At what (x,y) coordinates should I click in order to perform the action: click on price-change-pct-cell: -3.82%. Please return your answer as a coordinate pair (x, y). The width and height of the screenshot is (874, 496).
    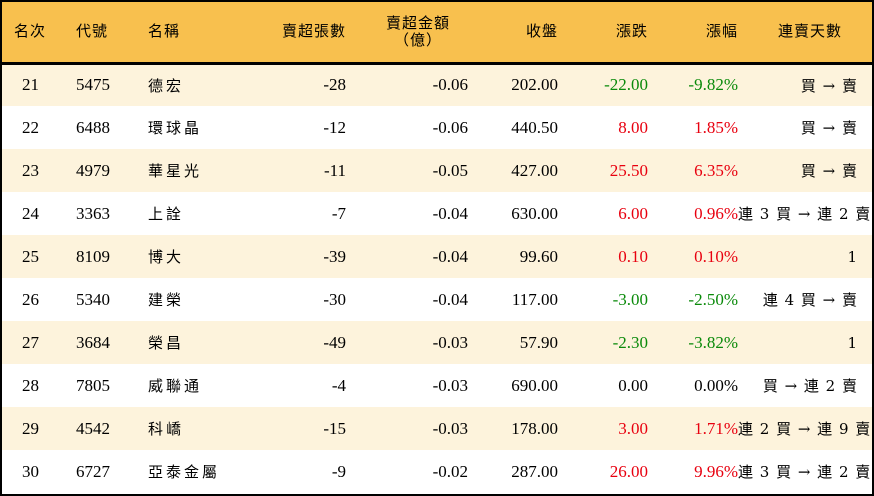
    Looking at the image, I should click on (713, 342).